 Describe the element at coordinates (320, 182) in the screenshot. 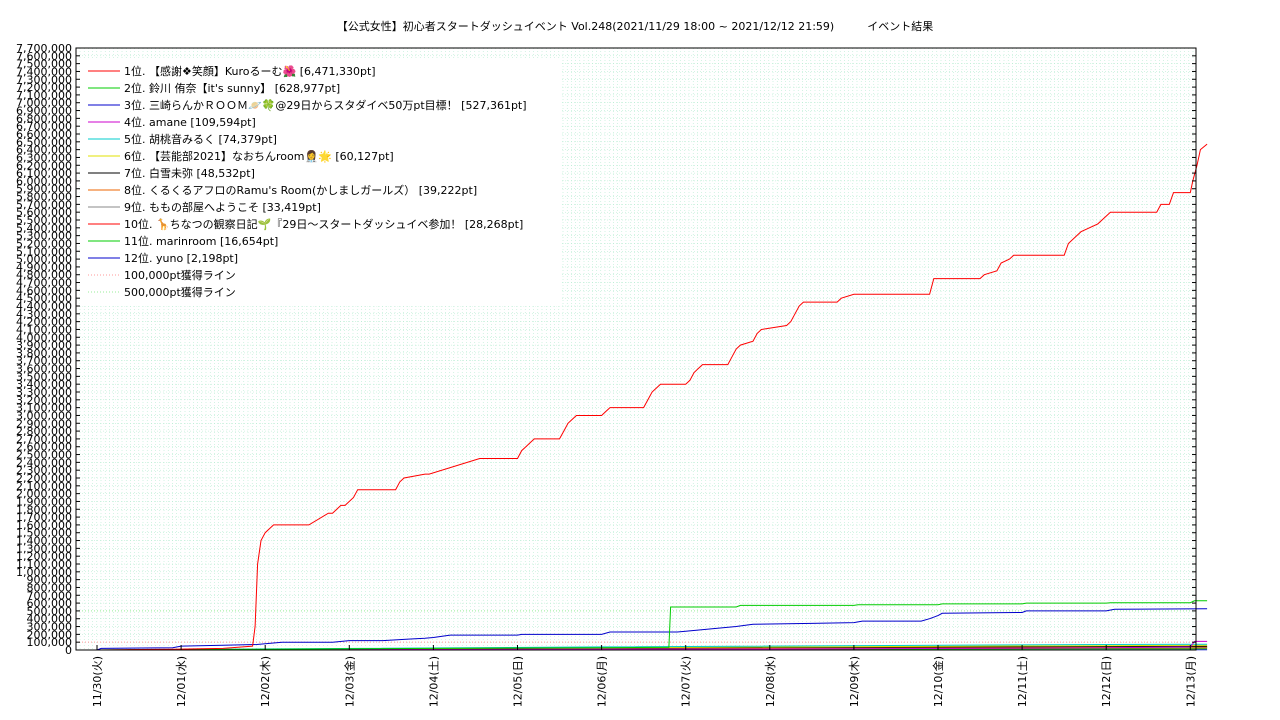

I see `legend-box` at that location.